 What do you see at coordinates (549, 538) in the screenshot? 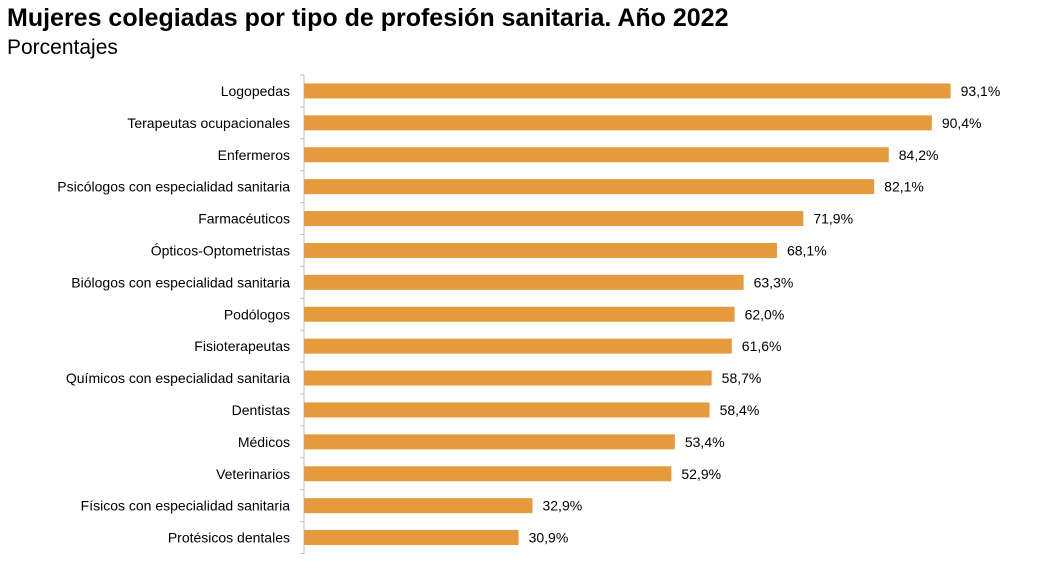
I see `data-label: 30,9%` at bounding box center [549, 538].